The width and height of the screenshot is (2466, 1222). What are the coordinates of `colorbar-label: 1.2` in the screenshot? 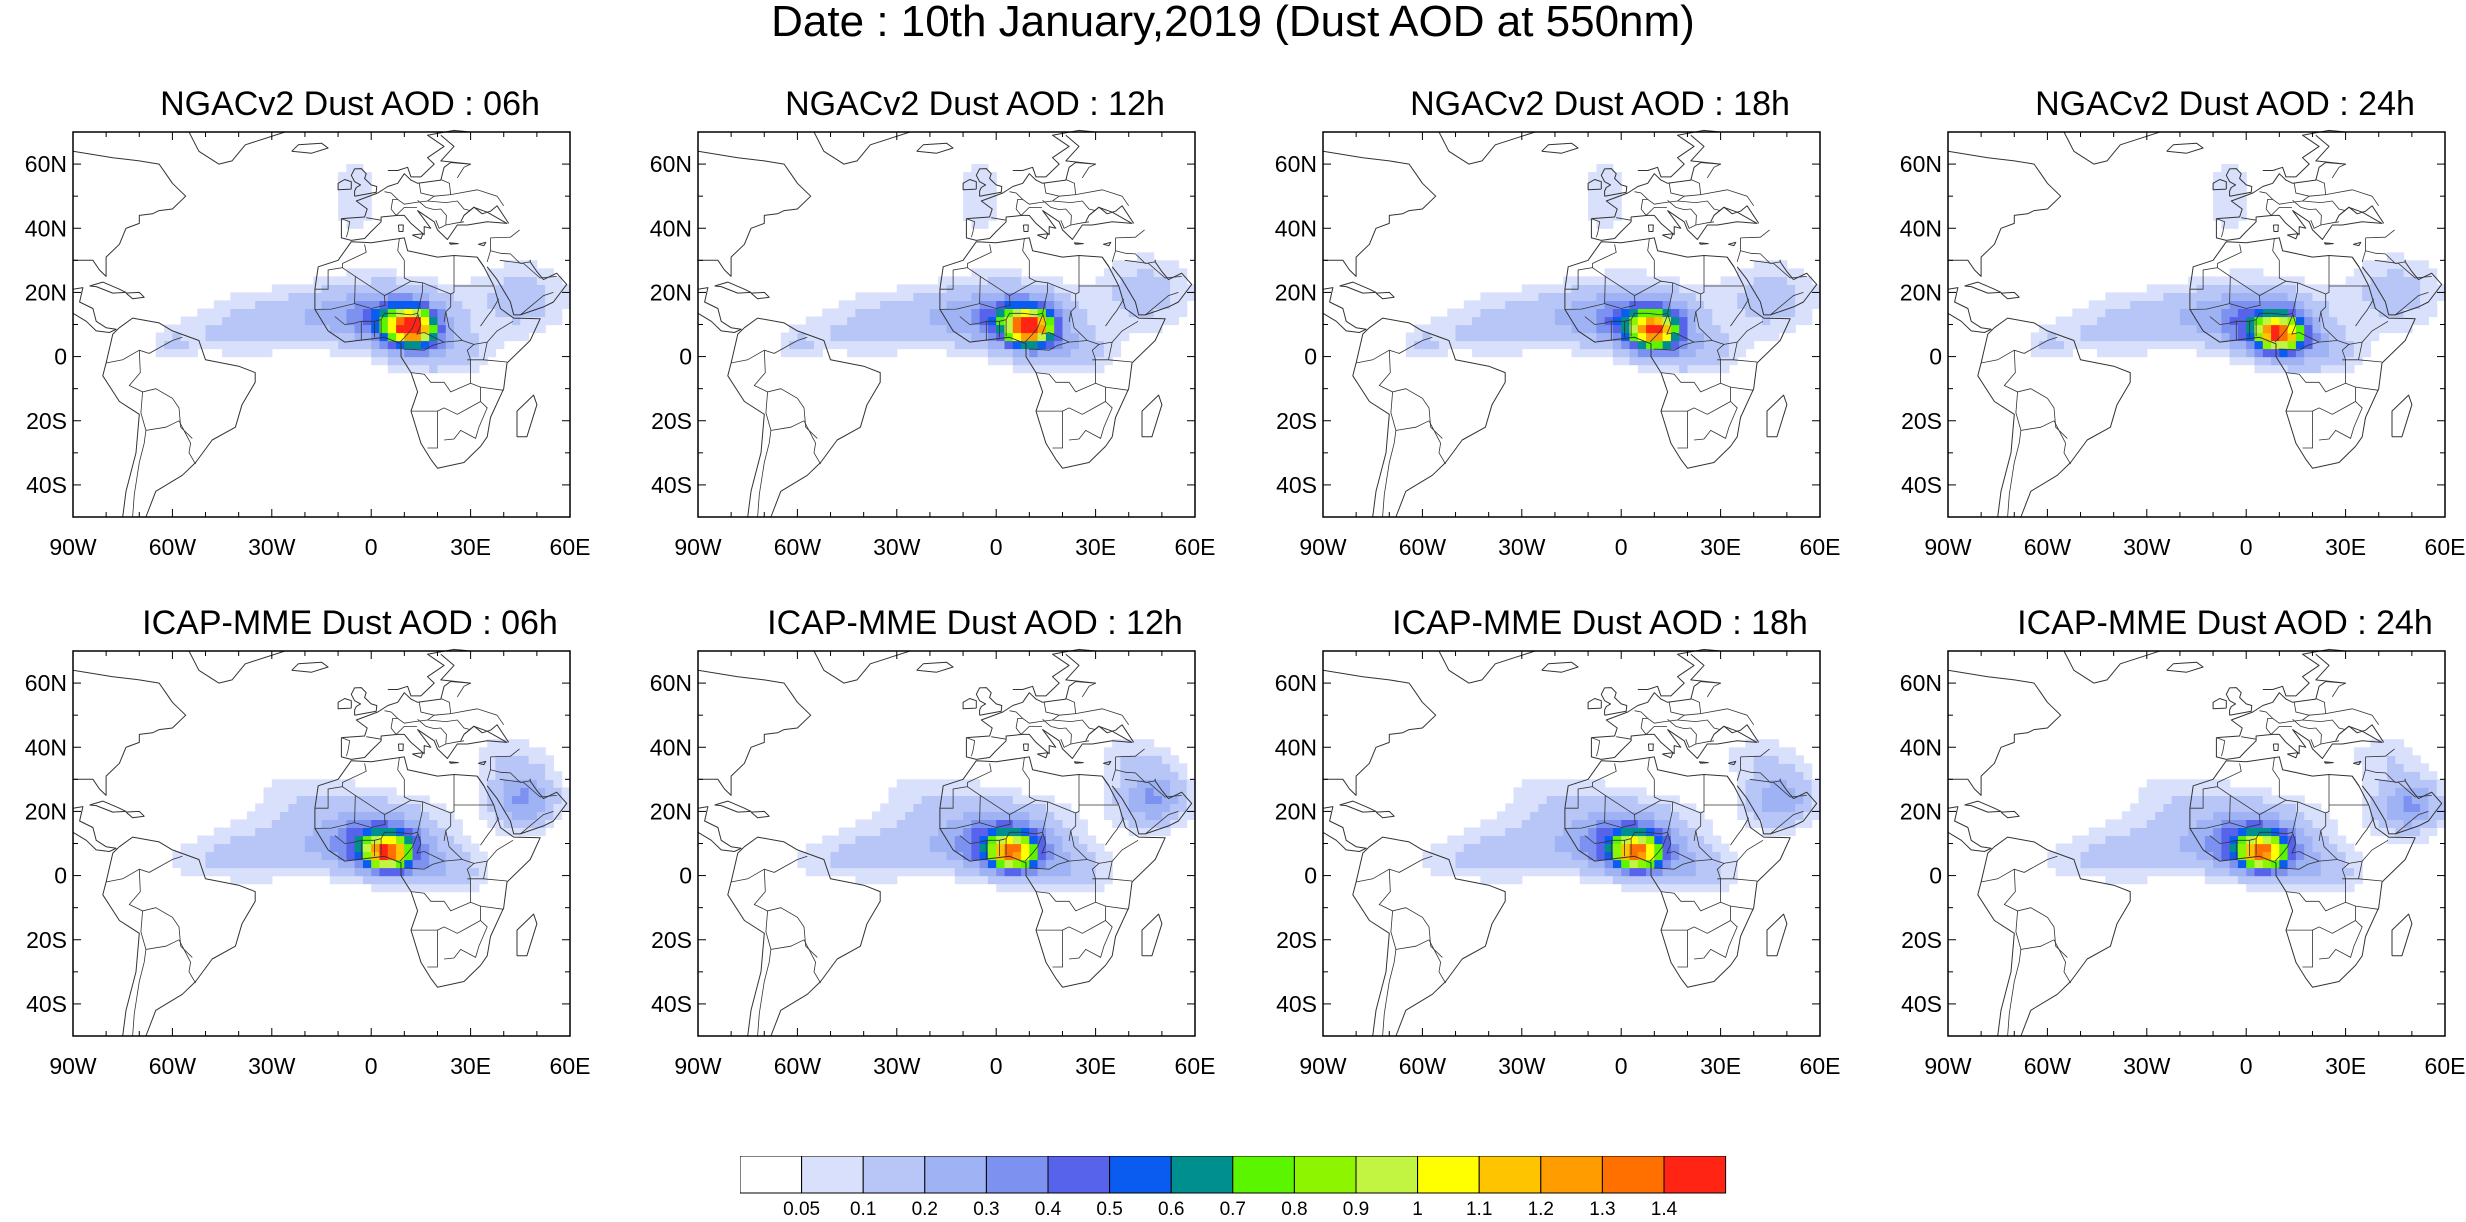 It's located at (1541, 1208).